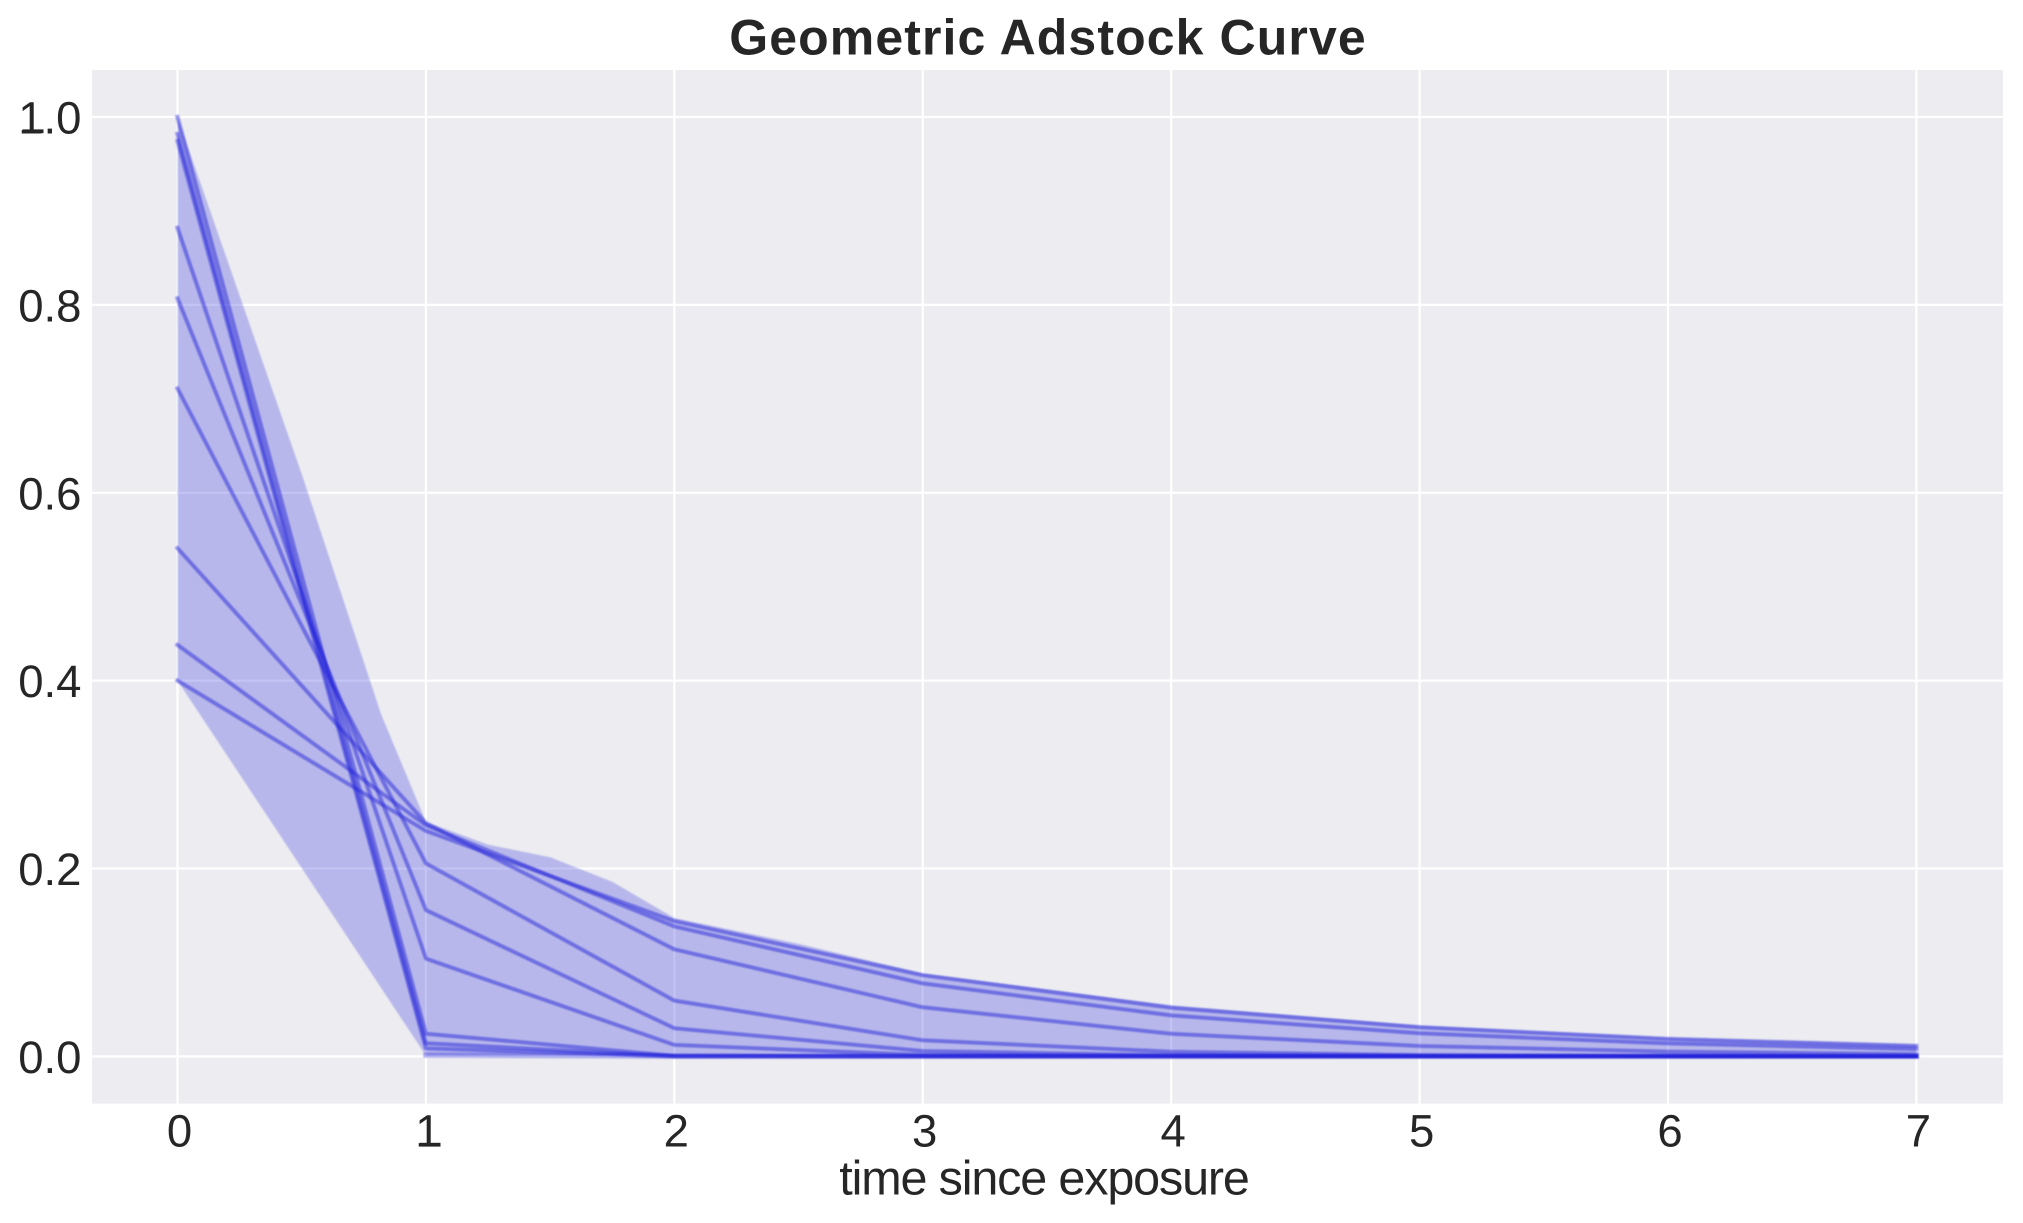 This screenshot has width=2023, height=1223. Describe the element at coordinates (1669, 1131) in the screenshot. I see `svg-text: 6` at that location.